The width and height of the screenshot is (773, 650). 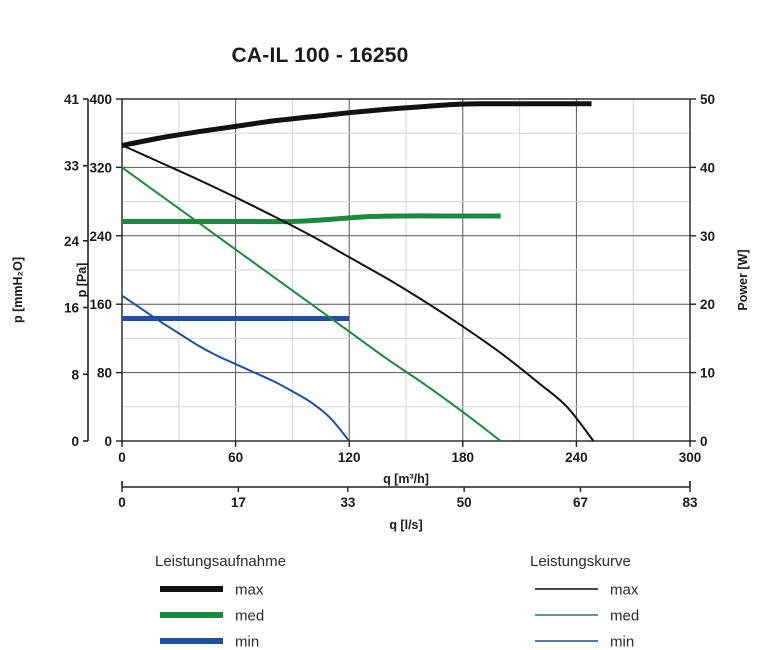 I want to click on svg-text: p [mmH₂O], so click(x=18, y=290).